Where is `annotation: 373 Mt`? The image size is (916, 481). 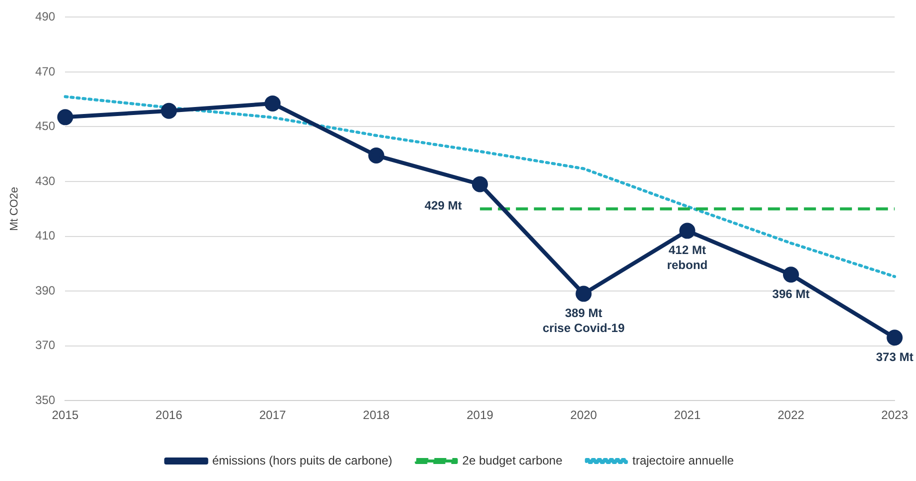
annotation: 373 Mt is located at coordinates (895, 357).